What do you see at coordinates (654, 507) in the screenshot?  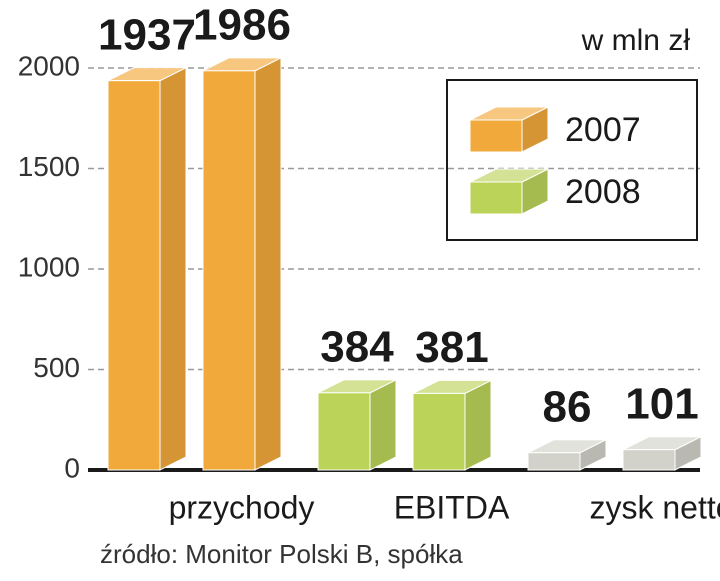 I see `x-tick-label: zysk netto` at bounding box center [654, 507].